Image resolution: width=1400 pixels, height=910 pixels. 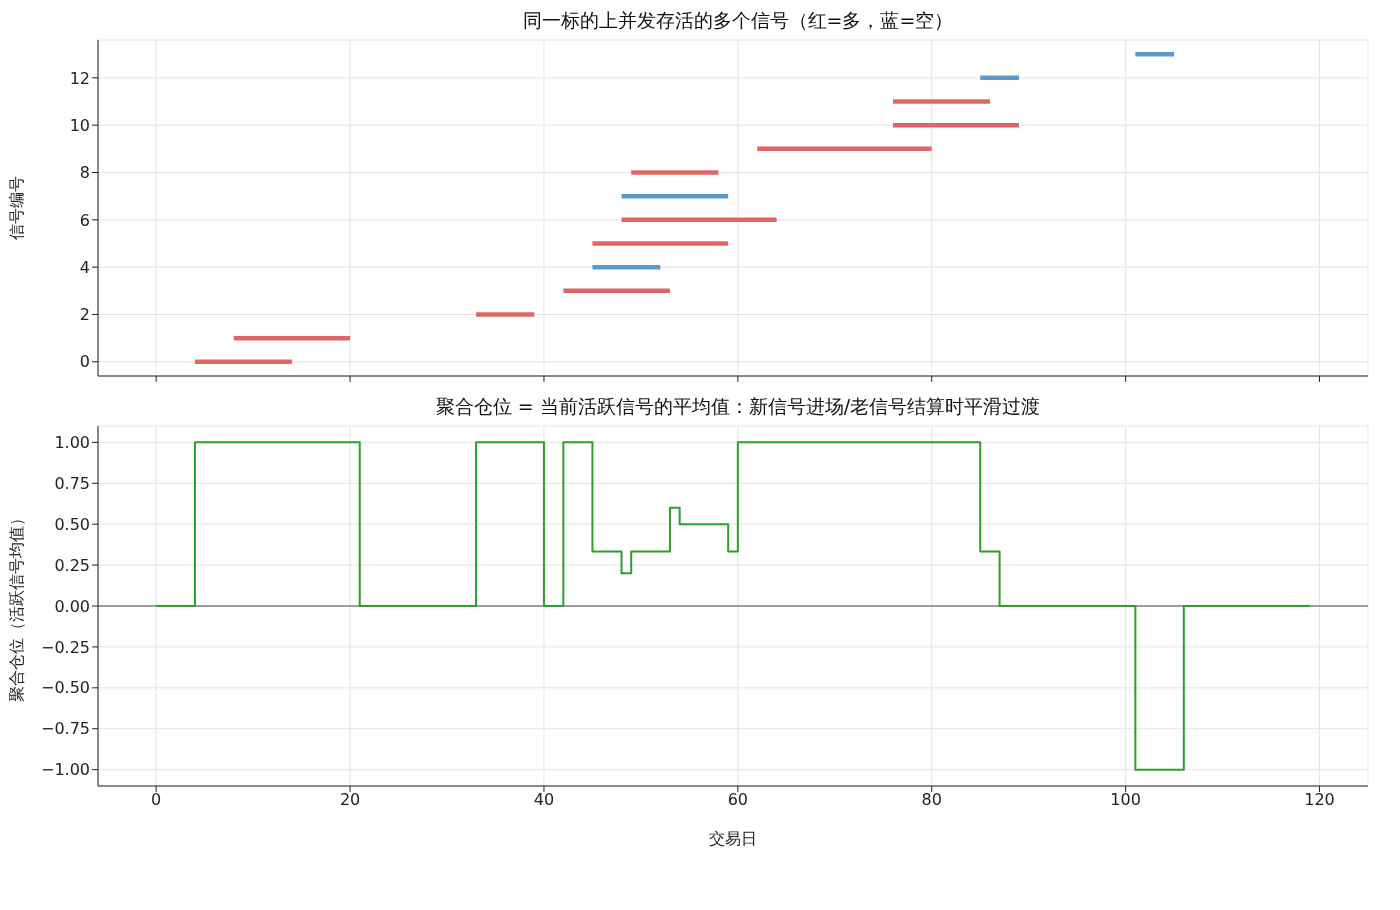 What do you see at coordinates (931, 800) in the screenshot?
I see `x-tick-label: 80` at bounding box center [931, 800].